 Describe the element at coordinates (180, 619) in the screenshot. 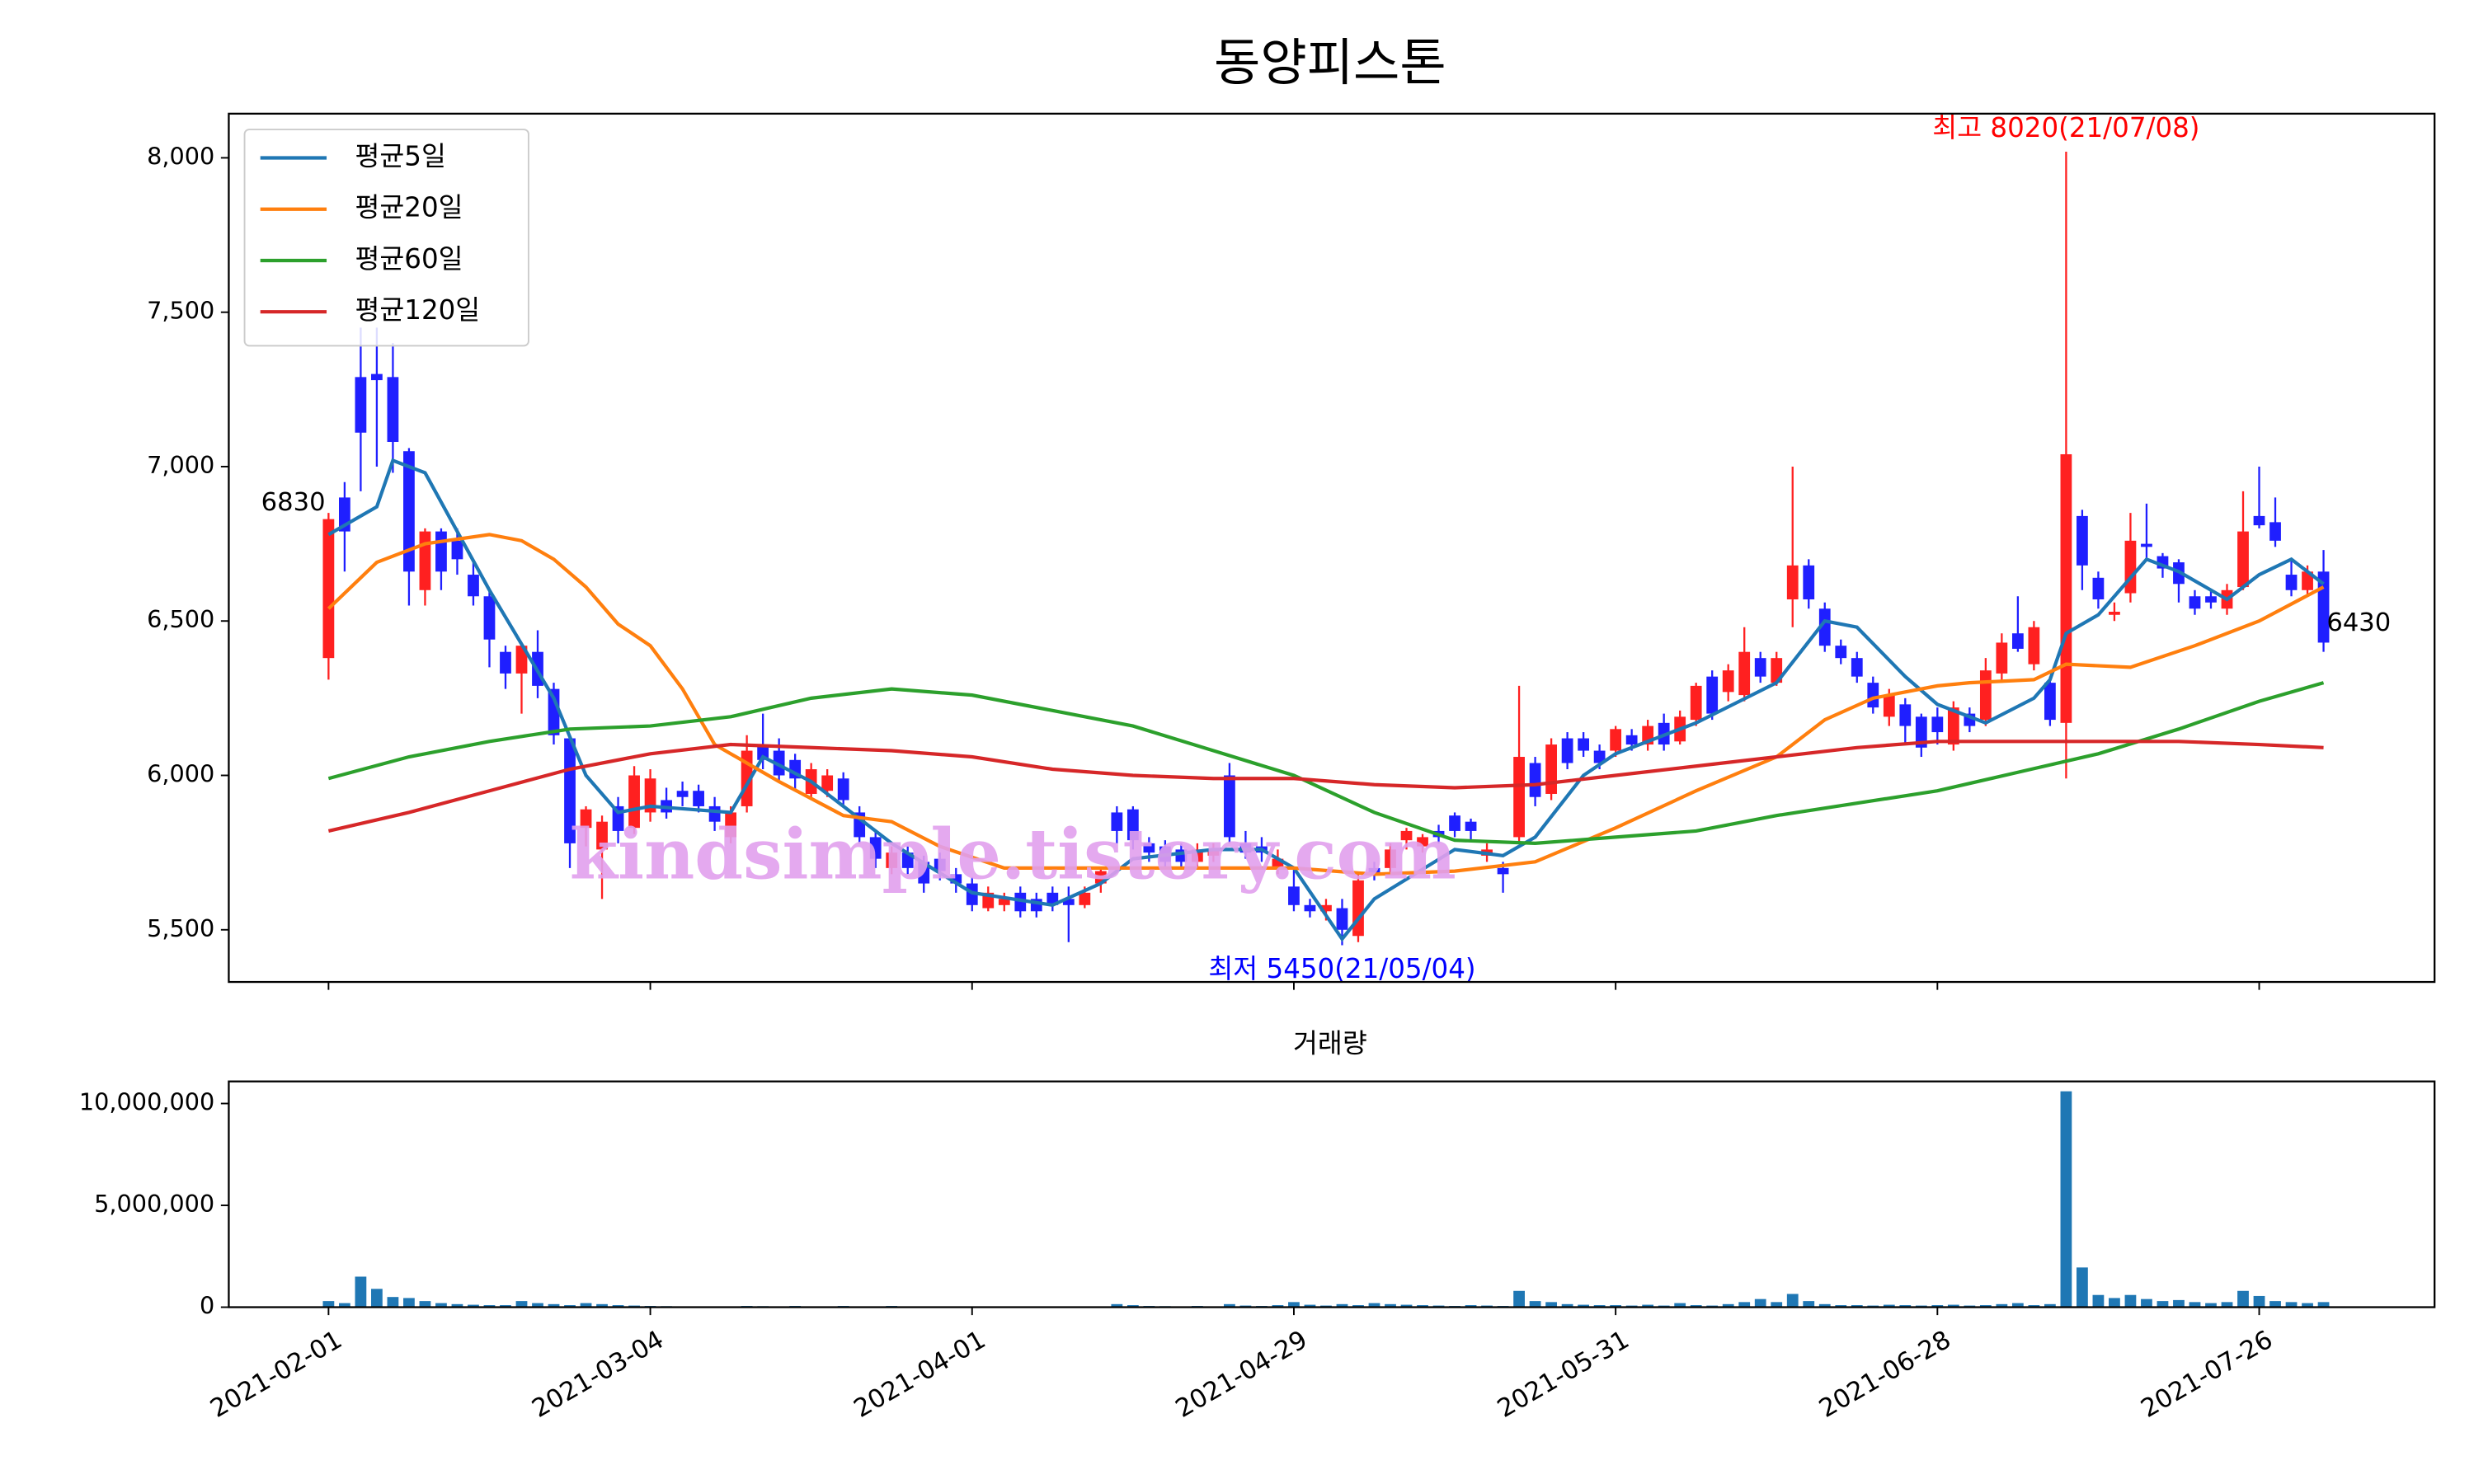

I see `y-tick-label: 6,500` at that location.